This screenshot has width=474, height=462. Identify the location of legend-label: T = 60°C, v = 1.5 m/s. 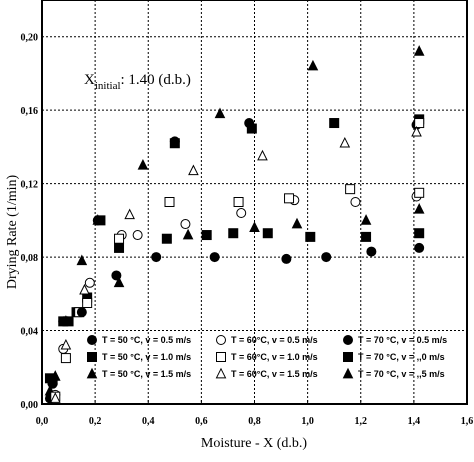
(274, 374).